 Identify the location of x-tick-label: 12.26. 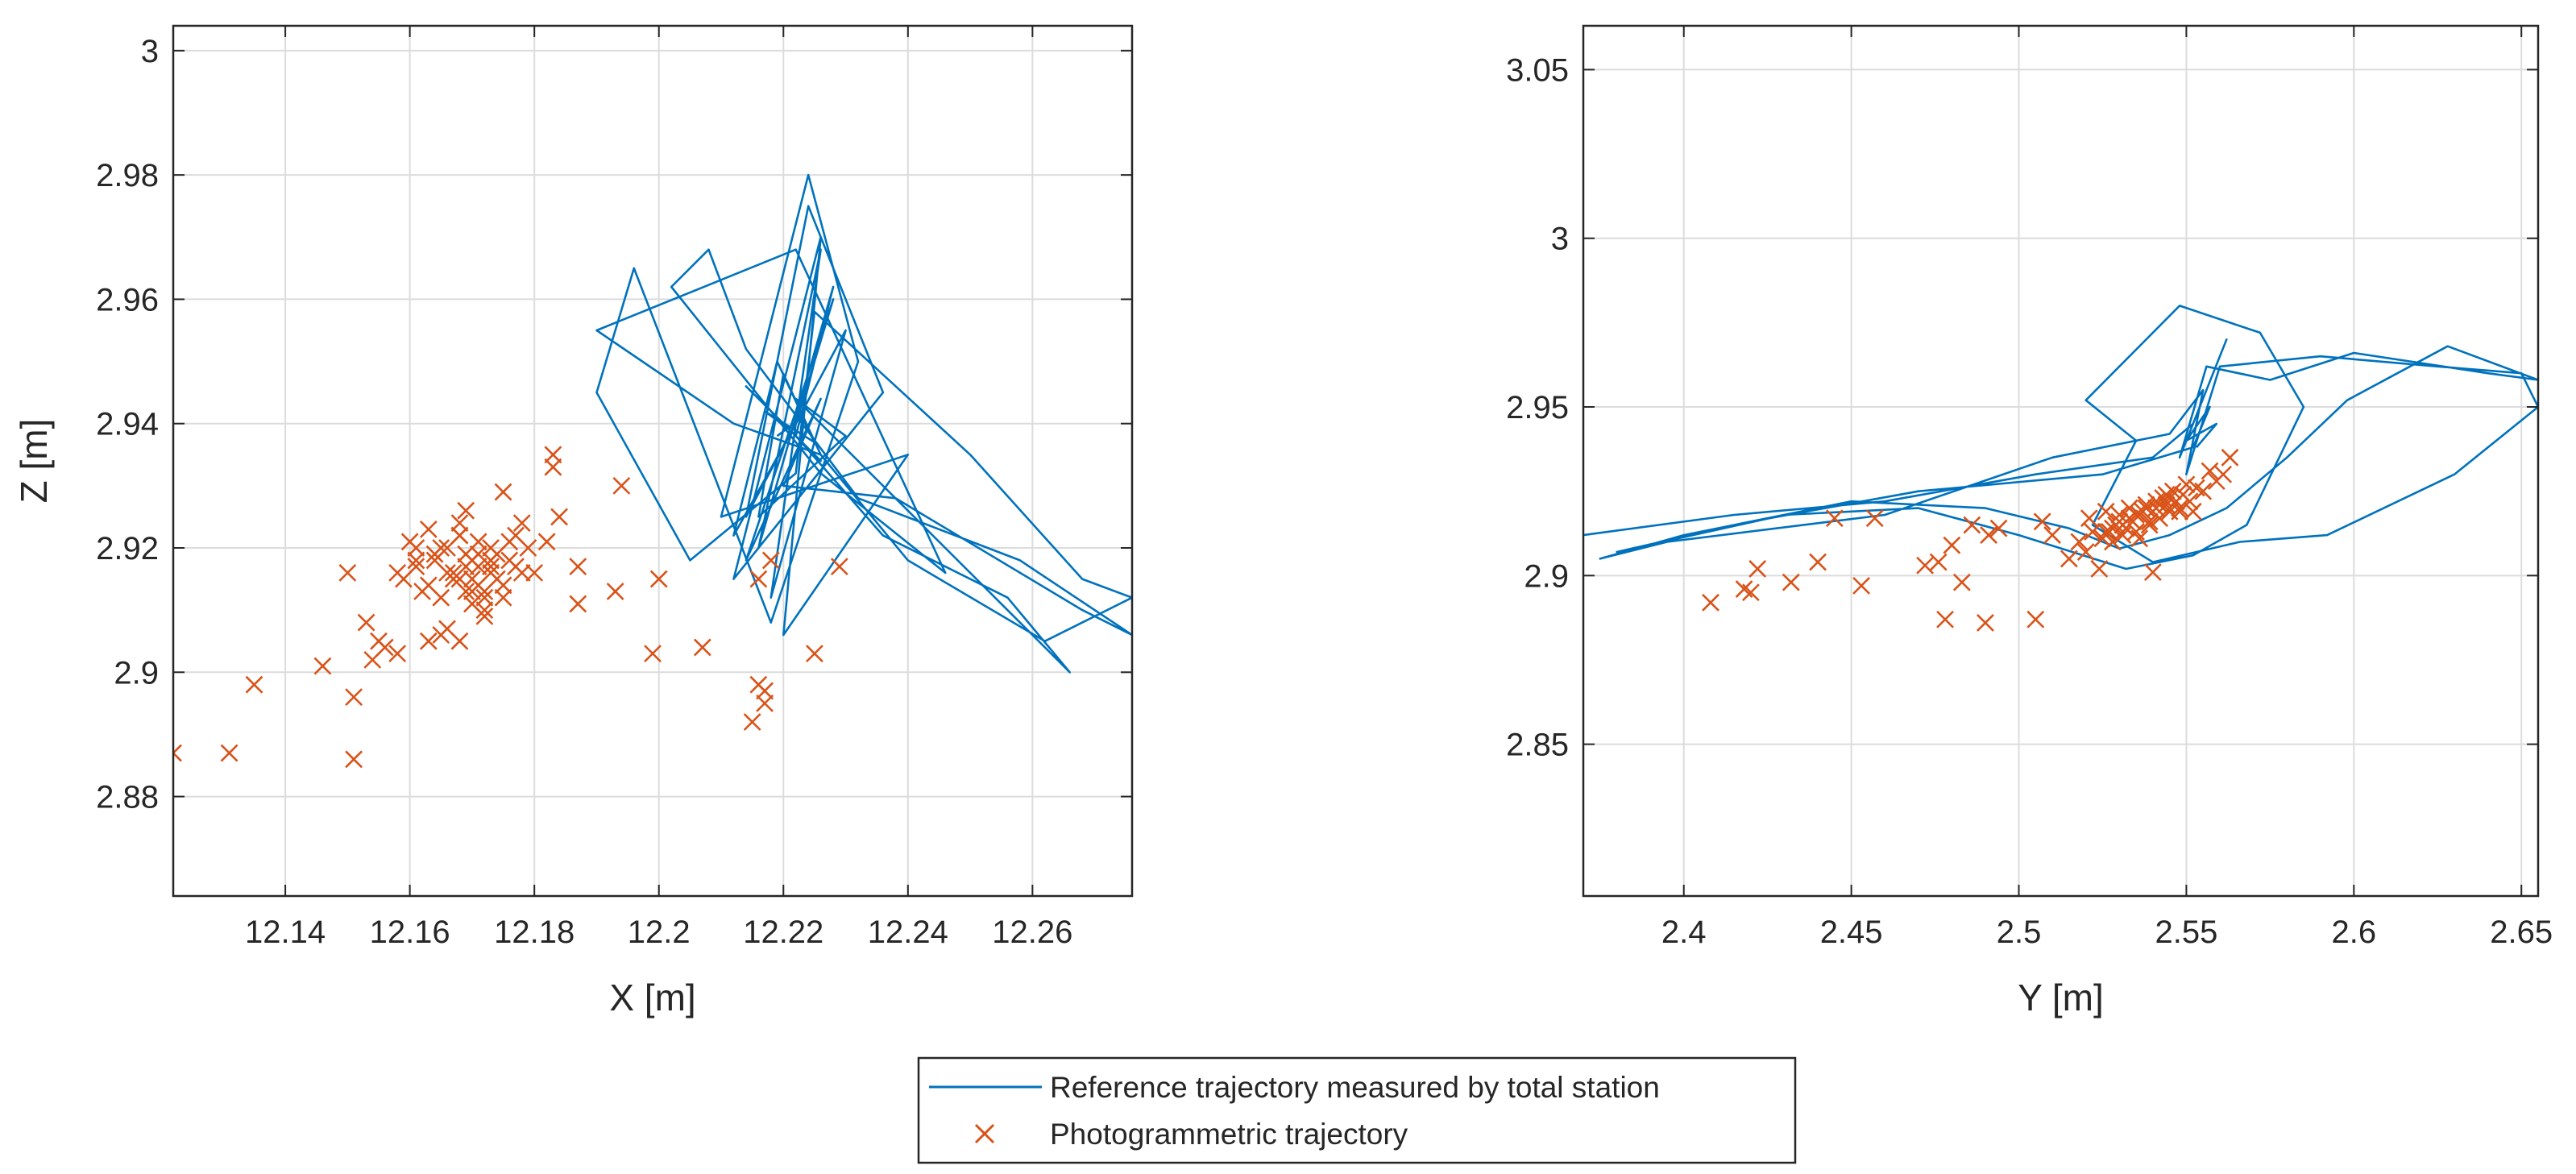
(1032, 933).